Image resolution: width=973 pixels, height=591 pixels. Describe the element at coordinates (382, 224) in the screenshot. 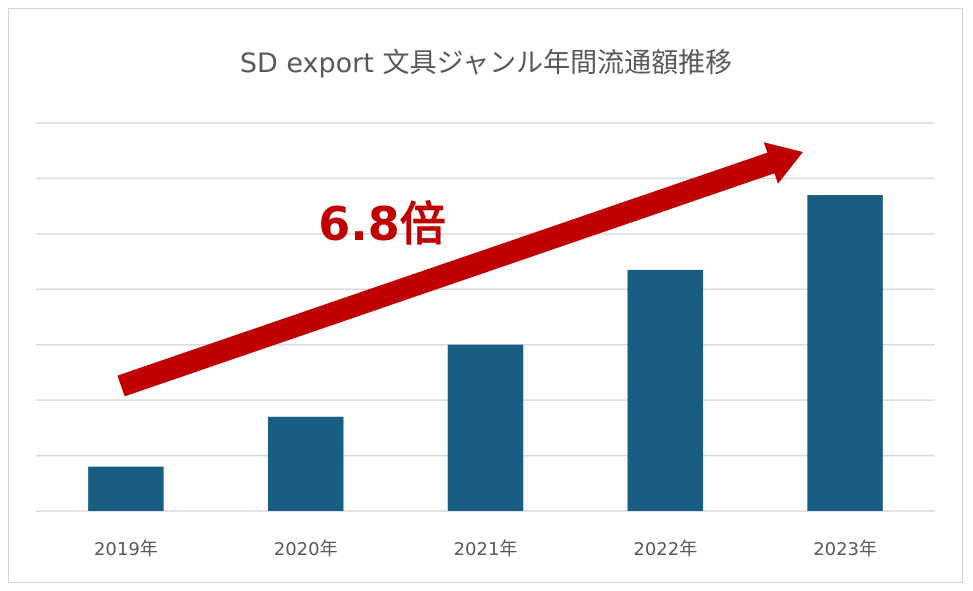

I see `growth-callout: 6.8倍` at that location.